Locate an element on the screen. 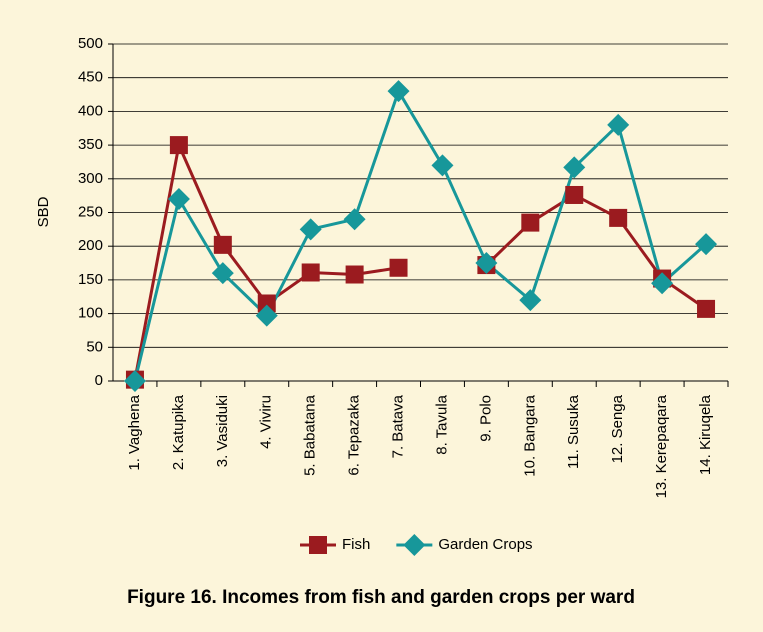  legend-label: Garden Crops is located at coordinates (485, 544).